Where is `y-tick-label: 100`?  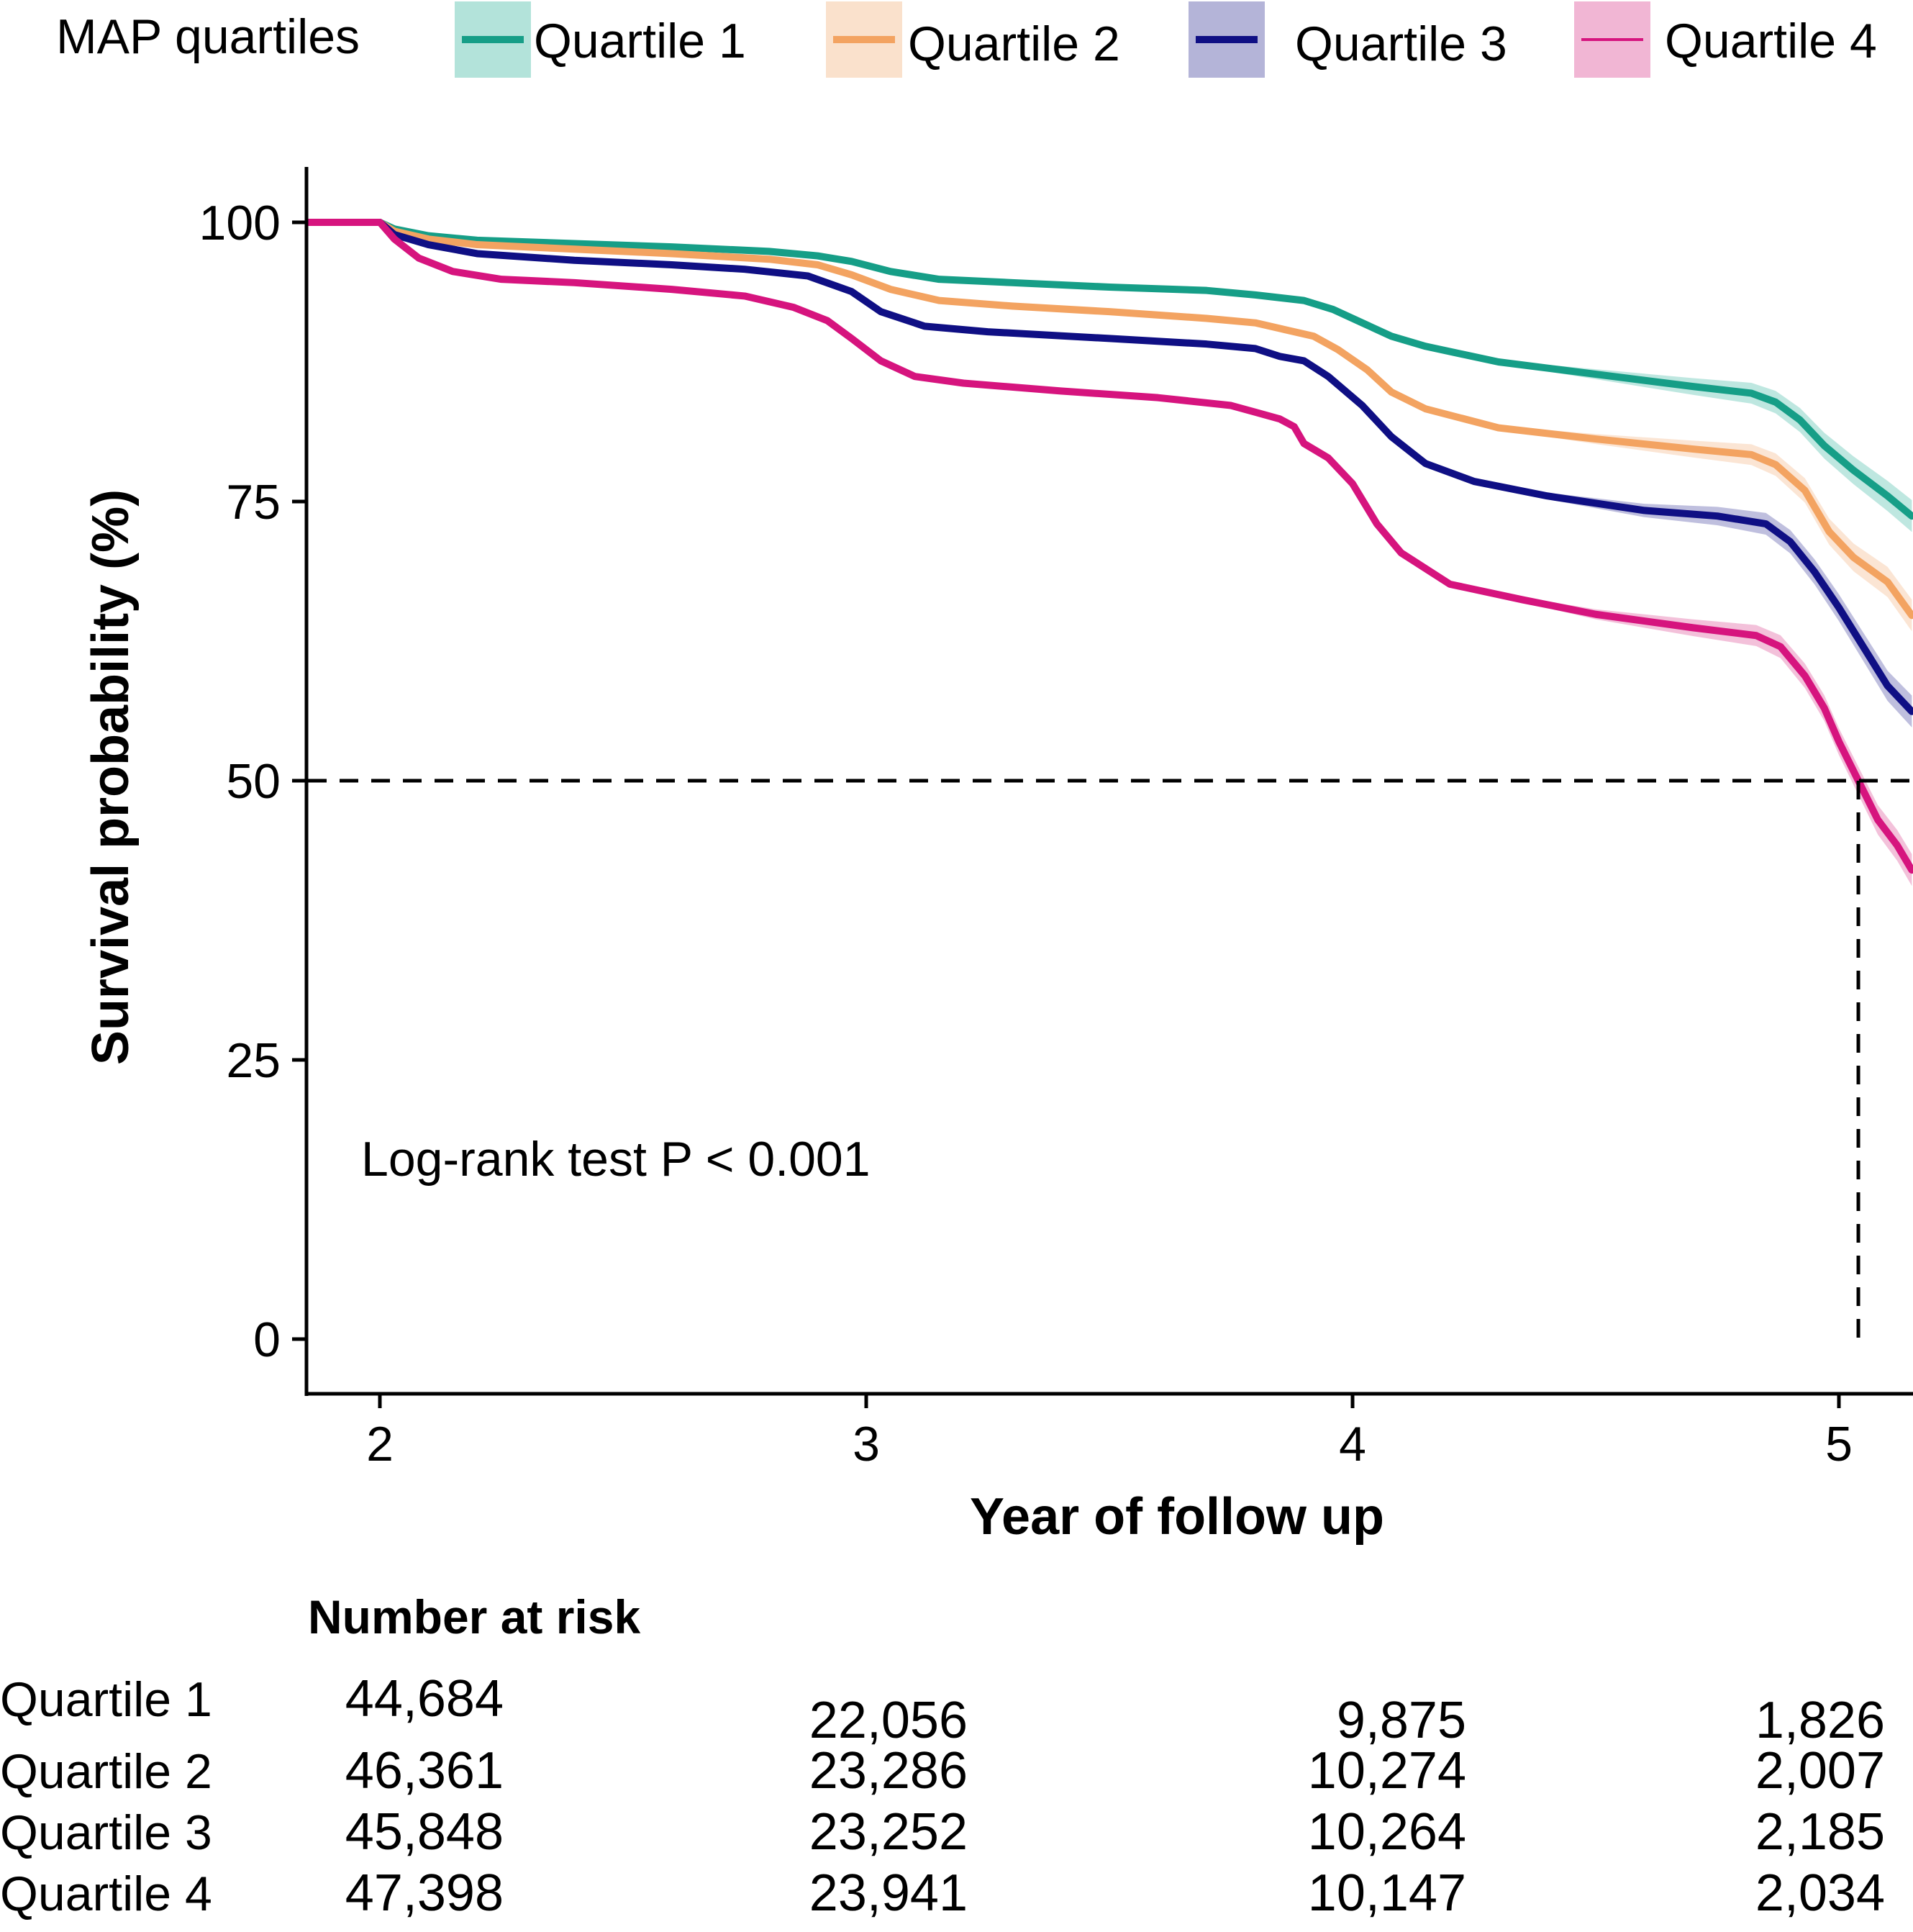
y-tick-label: 100 is located at coordinates (240, 223).